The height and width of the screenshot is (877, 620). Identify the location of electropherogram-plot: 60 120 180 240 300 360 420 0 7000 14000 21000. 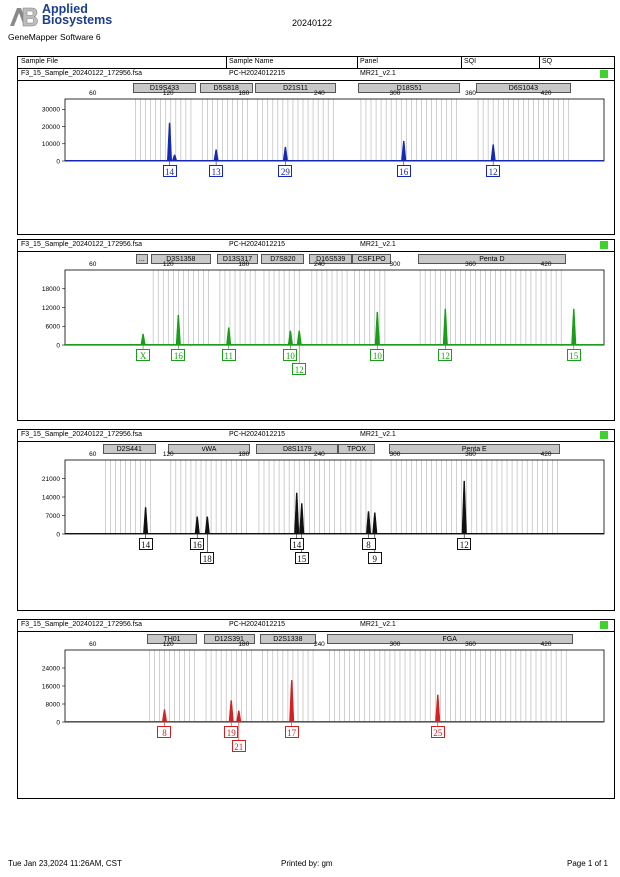
(323, 501).